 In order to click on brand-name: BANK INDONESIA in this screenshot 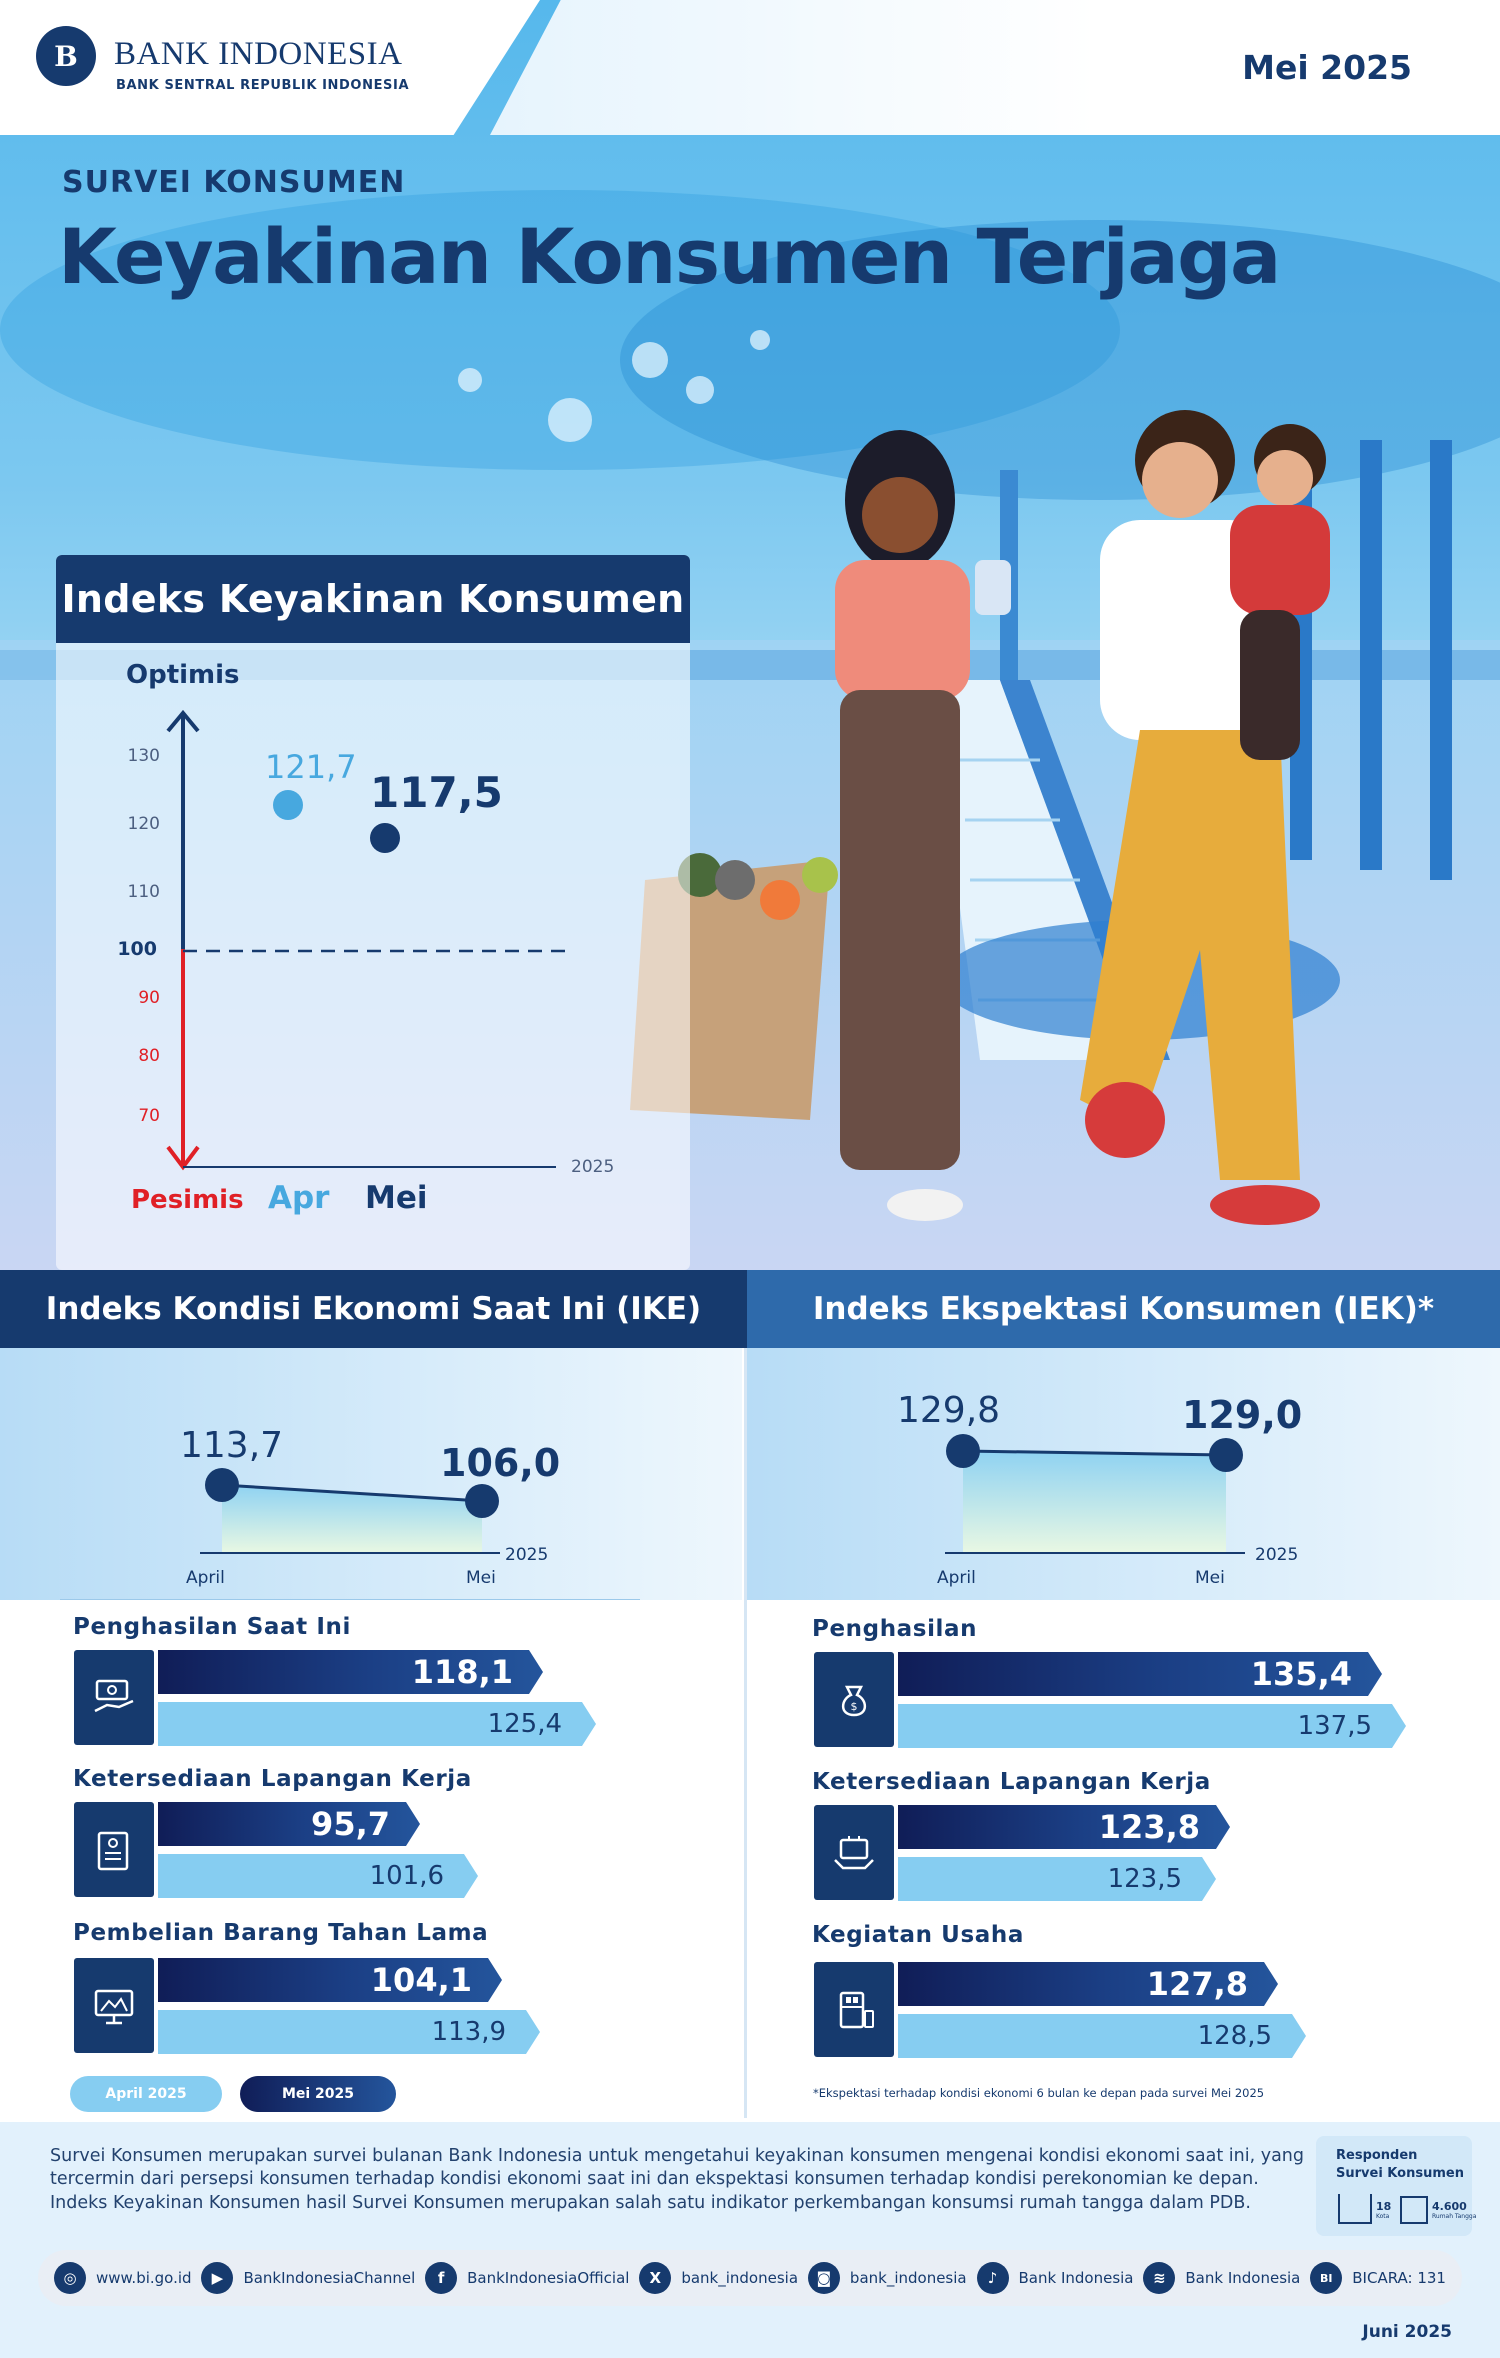, I will do `click(258, 54)`.